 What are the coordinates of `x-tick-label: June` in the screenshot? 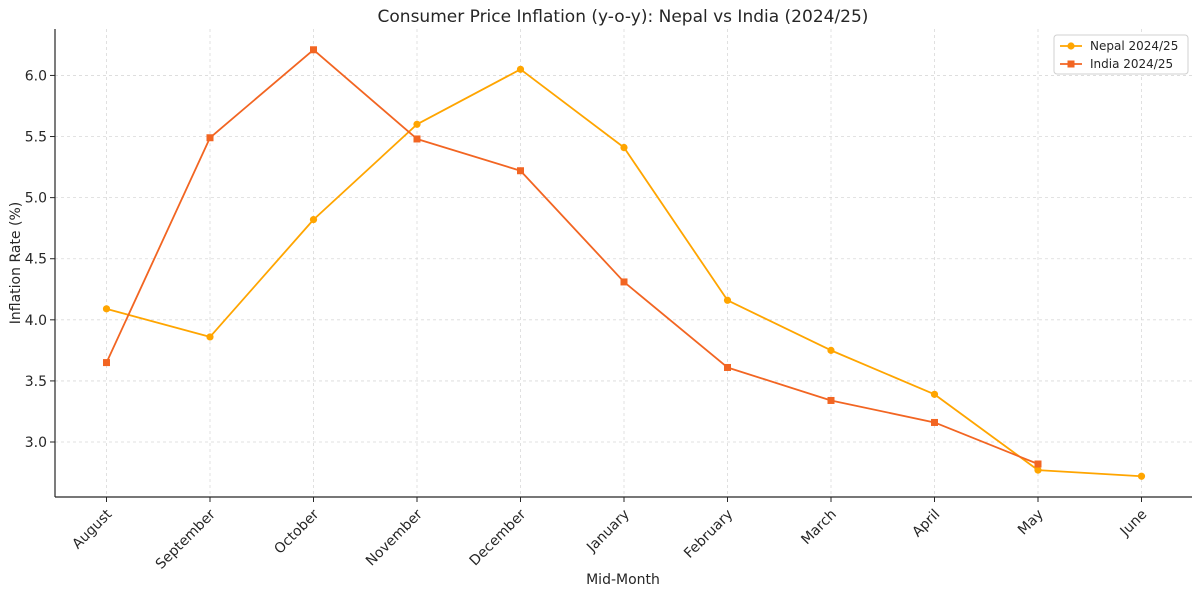 It's located at (1134, 524).